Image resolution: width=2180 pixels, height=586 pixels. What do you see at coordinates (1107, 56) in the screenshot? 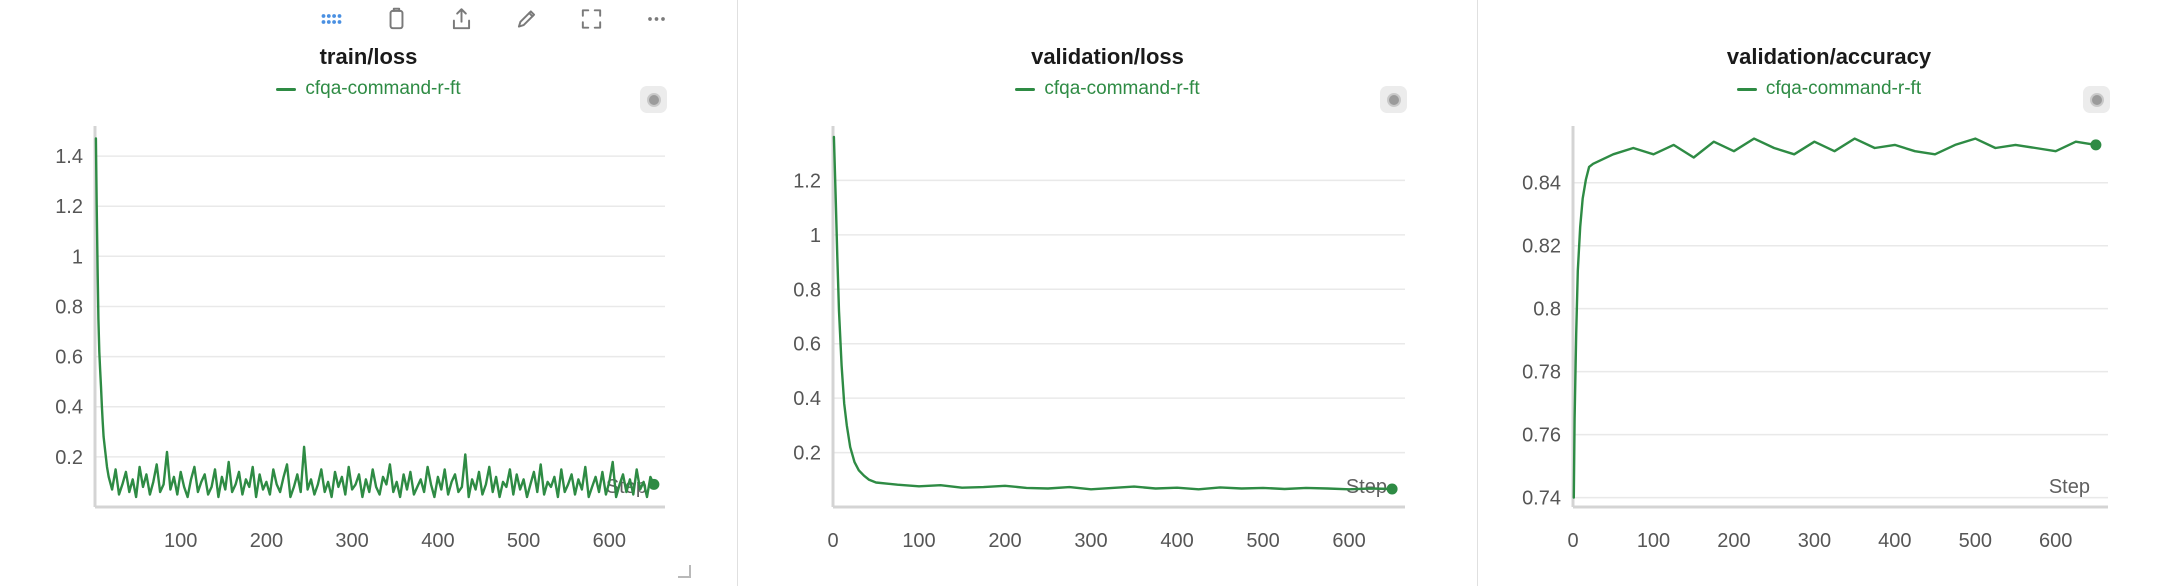
I see `chart-title: validation/loss` at bounding box center [1107, 56].